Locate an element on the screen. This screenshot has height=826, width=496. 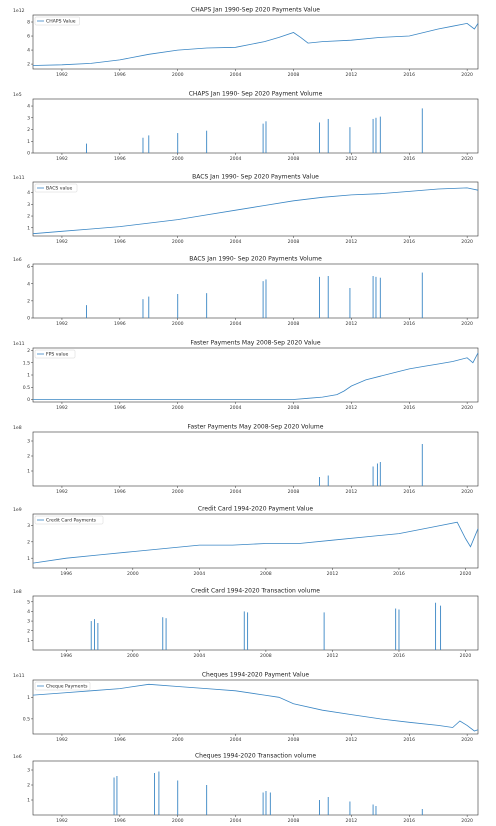
legend-label: CHAPS Value is located at coordinates (61, 22).